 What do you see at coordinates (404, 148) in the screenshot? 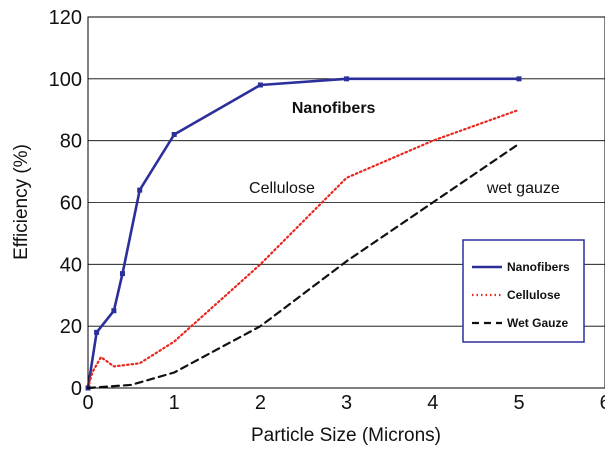
I see `annotations: Nanofibers Cellulose wet gauze` at bounding box center [404, 148].